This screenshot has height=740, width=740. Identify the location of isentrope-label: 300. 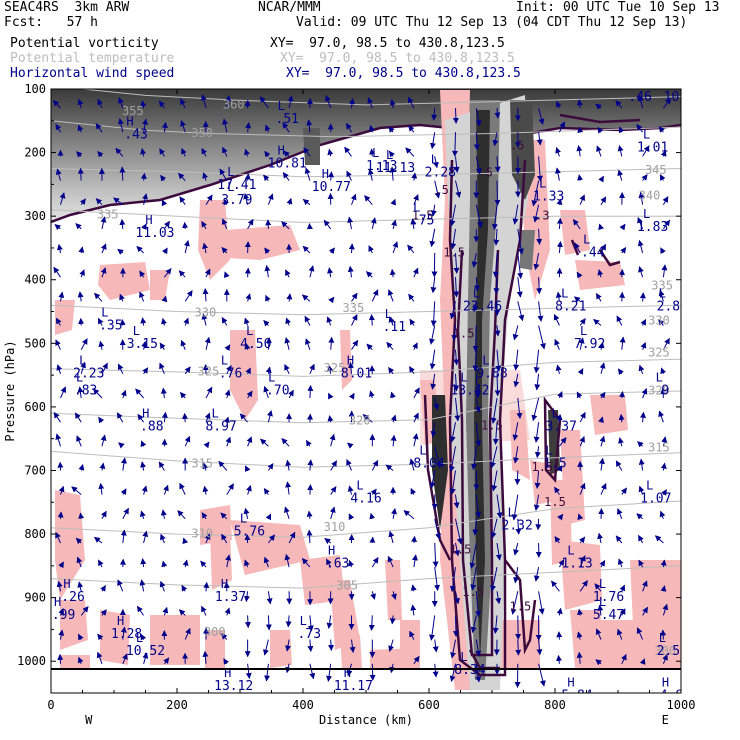
(665, 651).